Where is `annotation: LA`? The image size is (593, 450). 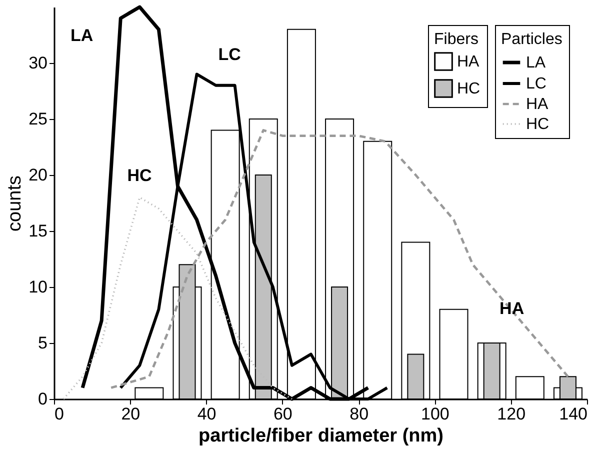 annotation: LA is located at coordinates (82, 36).